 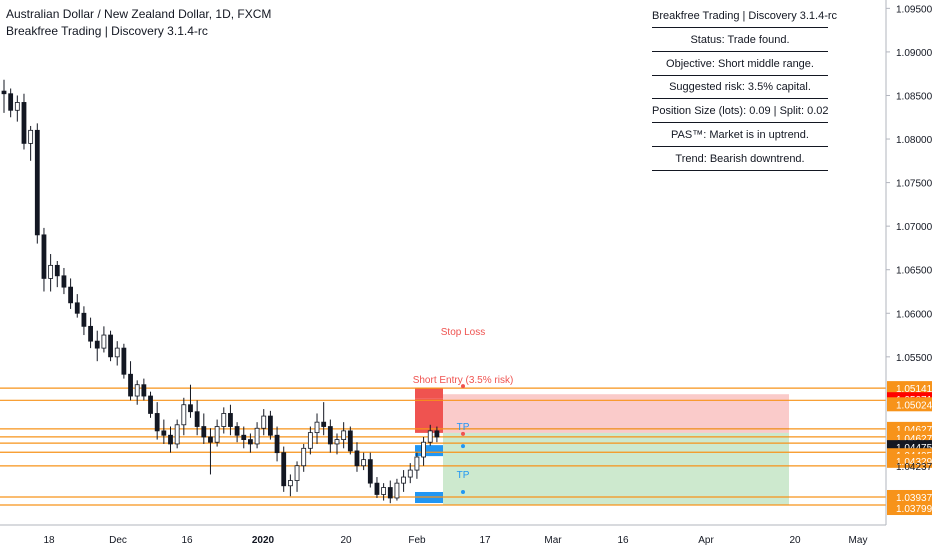 What do you see at coordinates (463, 386) in the screenshot?
I see `stop-loss-dot` at bounding box center [463, 386].